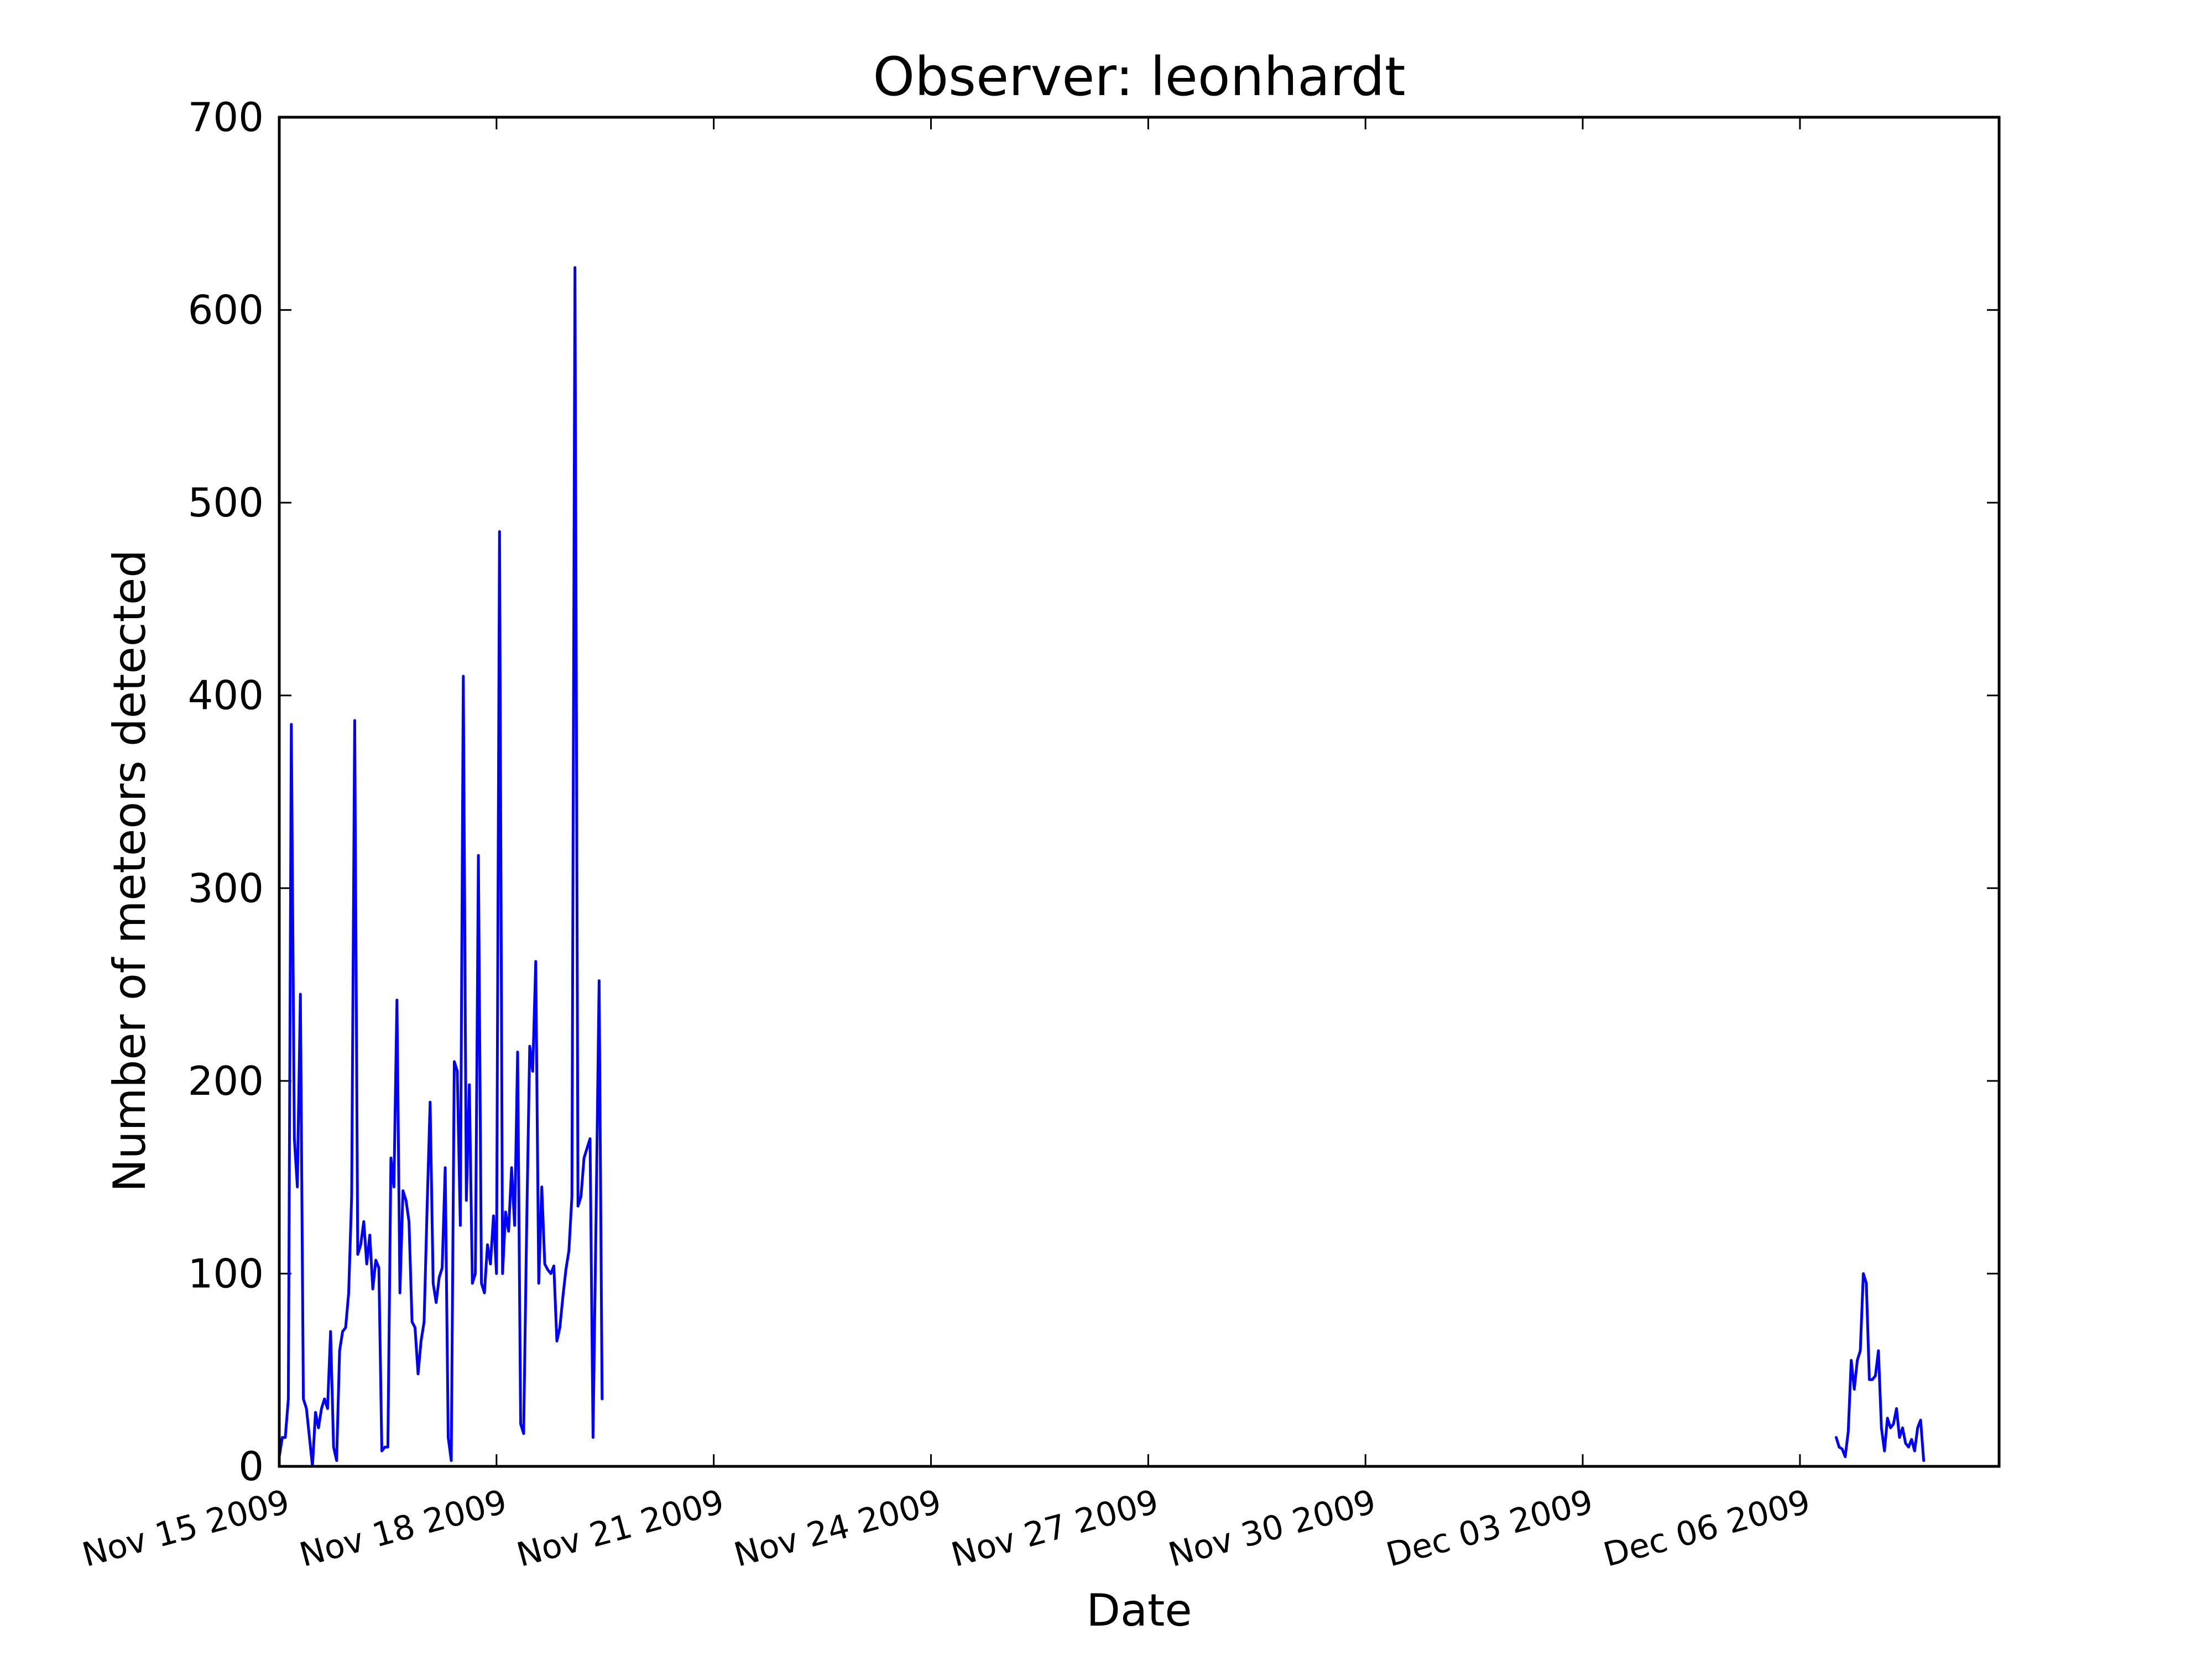 This screenshot has width=2212, height=1661. I want to click on y-tick-label: 300, so click(226, 888).